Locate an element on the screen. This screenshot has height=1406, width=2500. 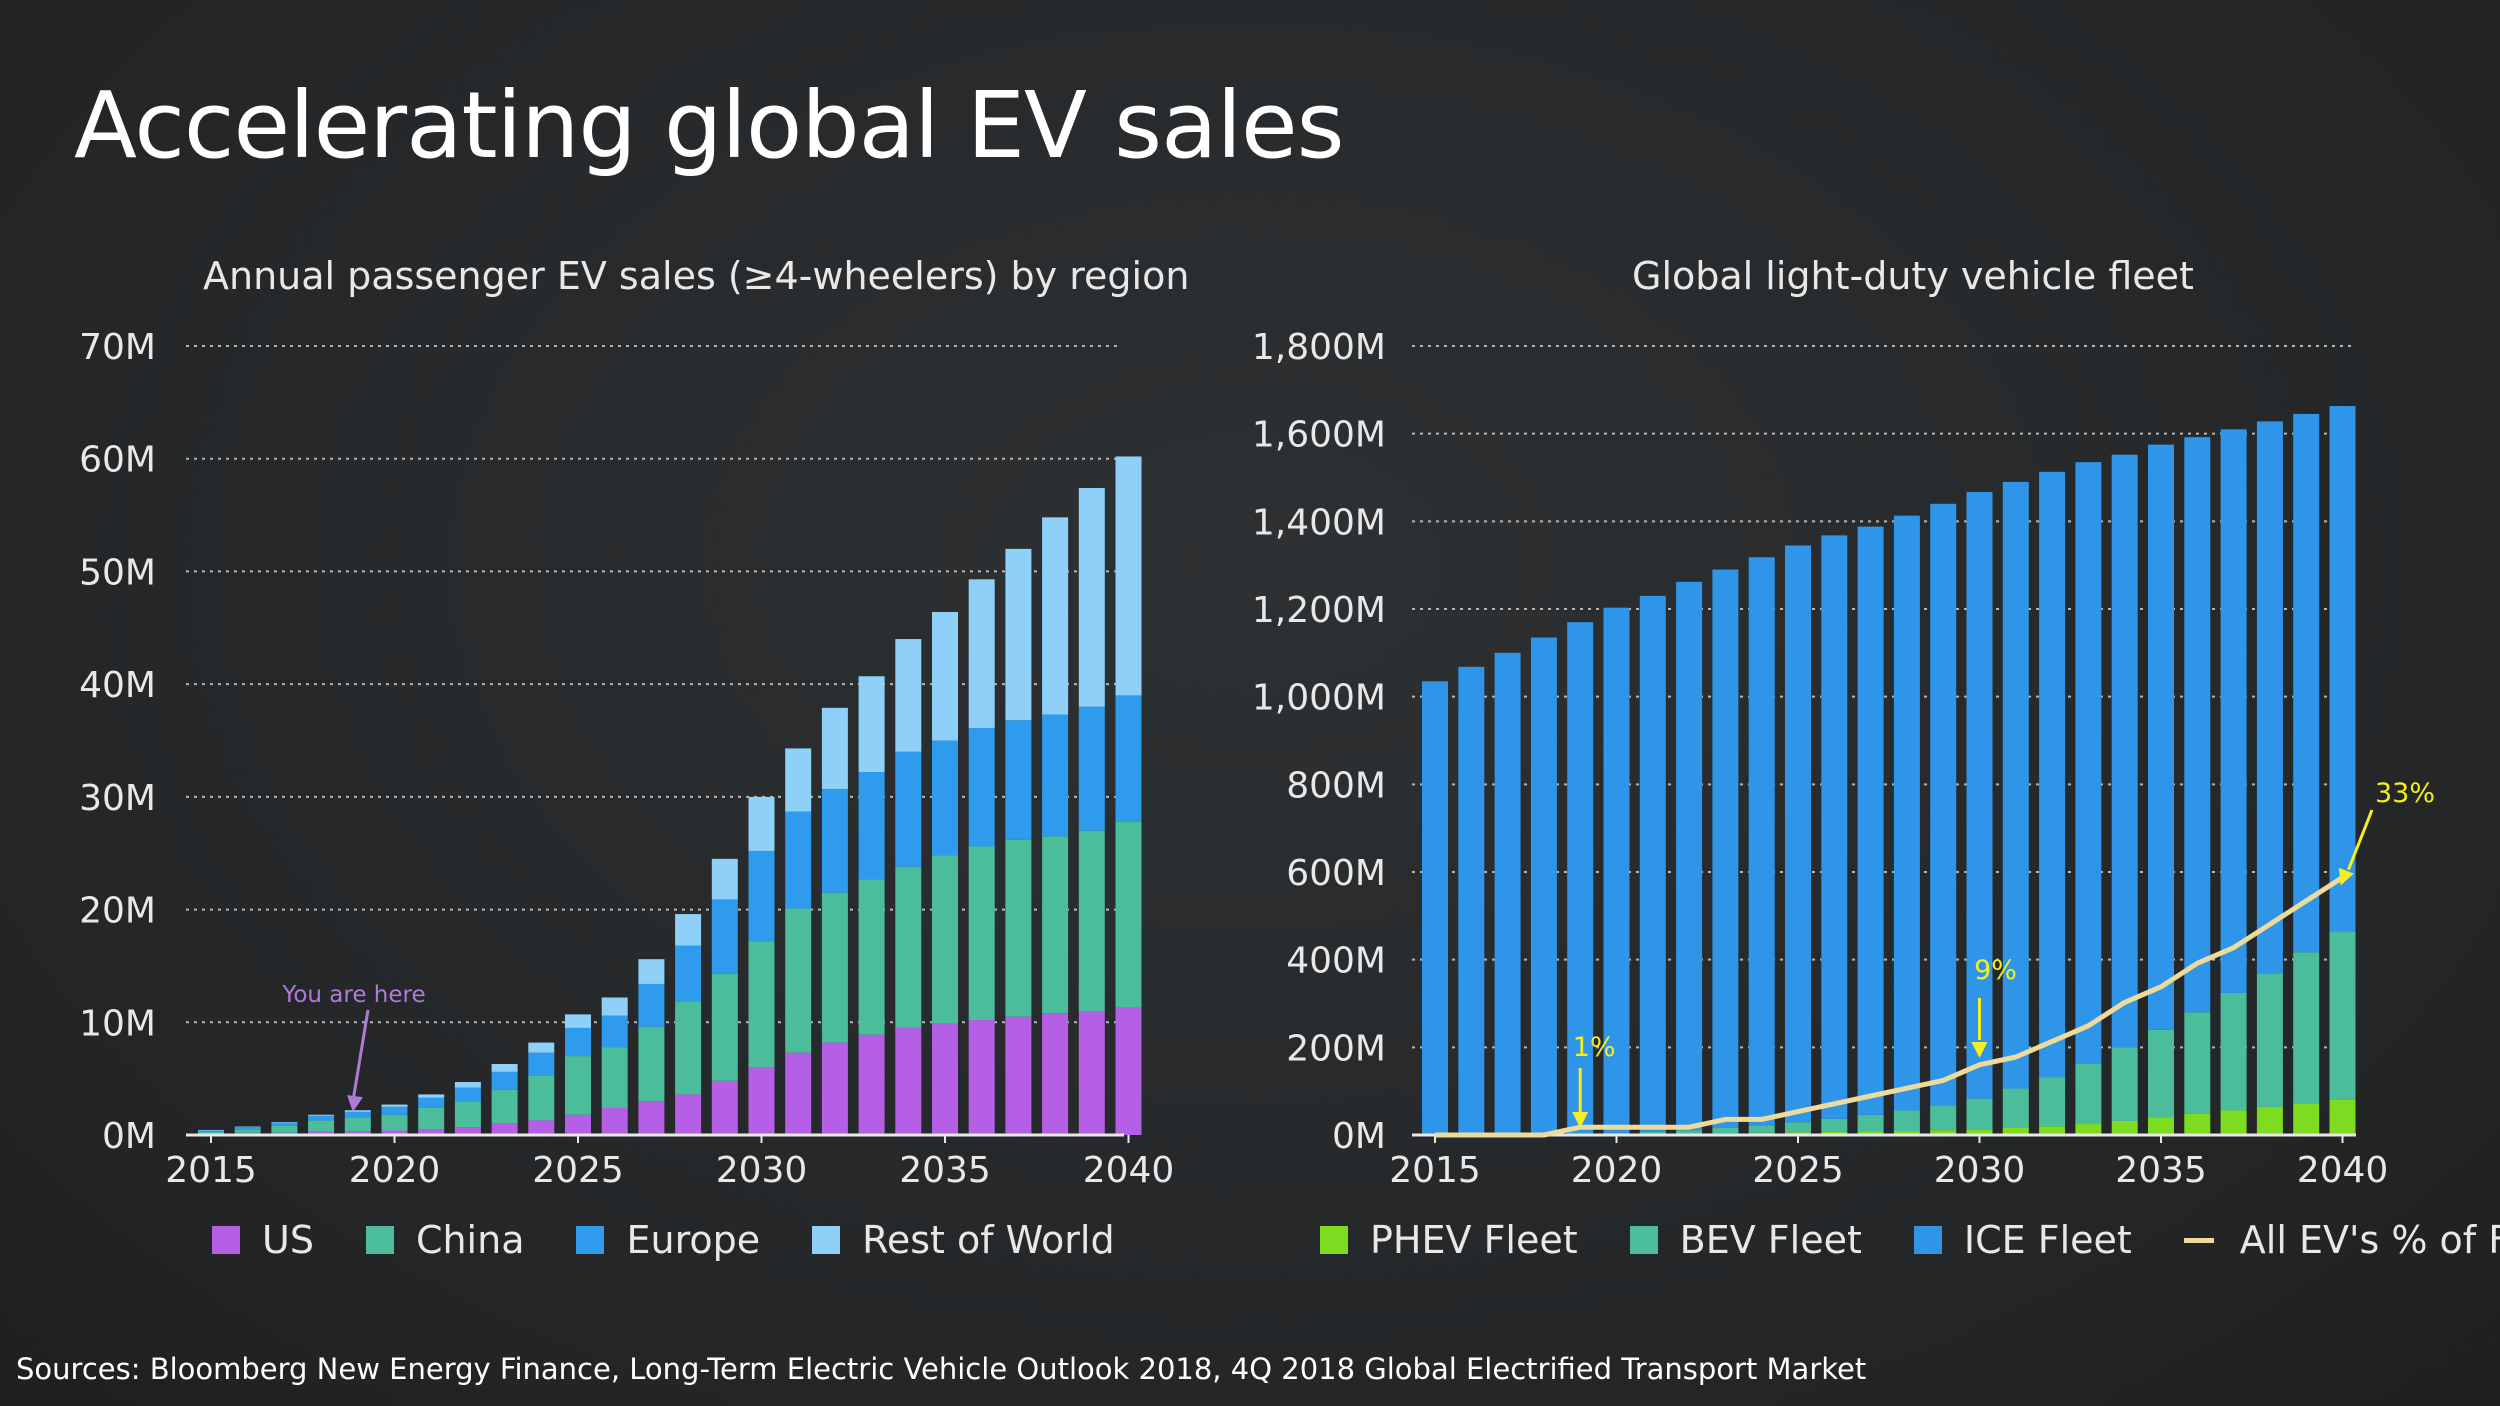
y-tick-label: 10M is located at coordinates (117, 1023).